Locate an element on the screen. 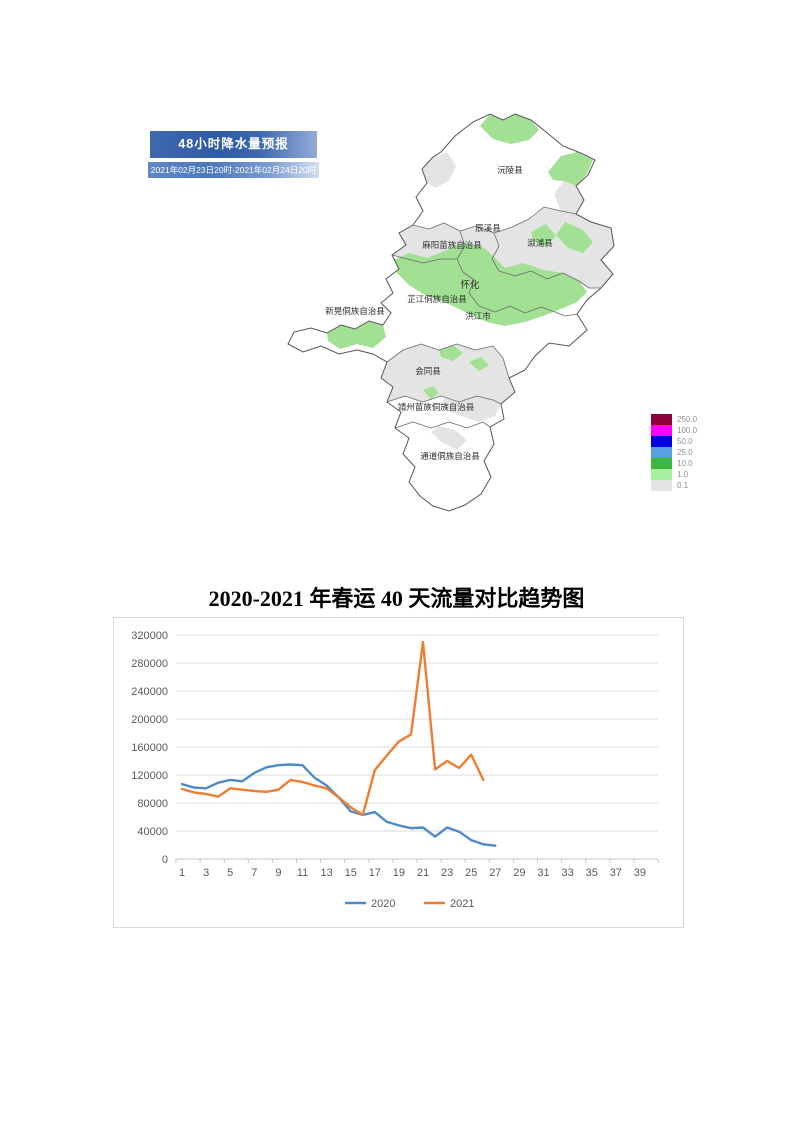 This screenshot has width=793, height=1122. legend-row: 10.0 is located at coordinates (674, 463).